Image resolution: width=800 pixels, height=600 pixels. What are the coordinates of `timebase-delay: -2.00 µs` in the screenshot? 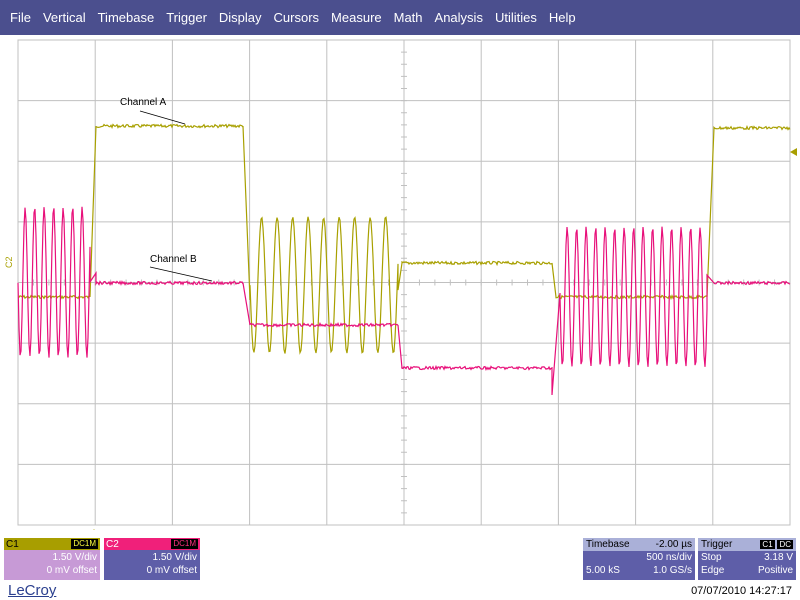 It's located at (673, 544).